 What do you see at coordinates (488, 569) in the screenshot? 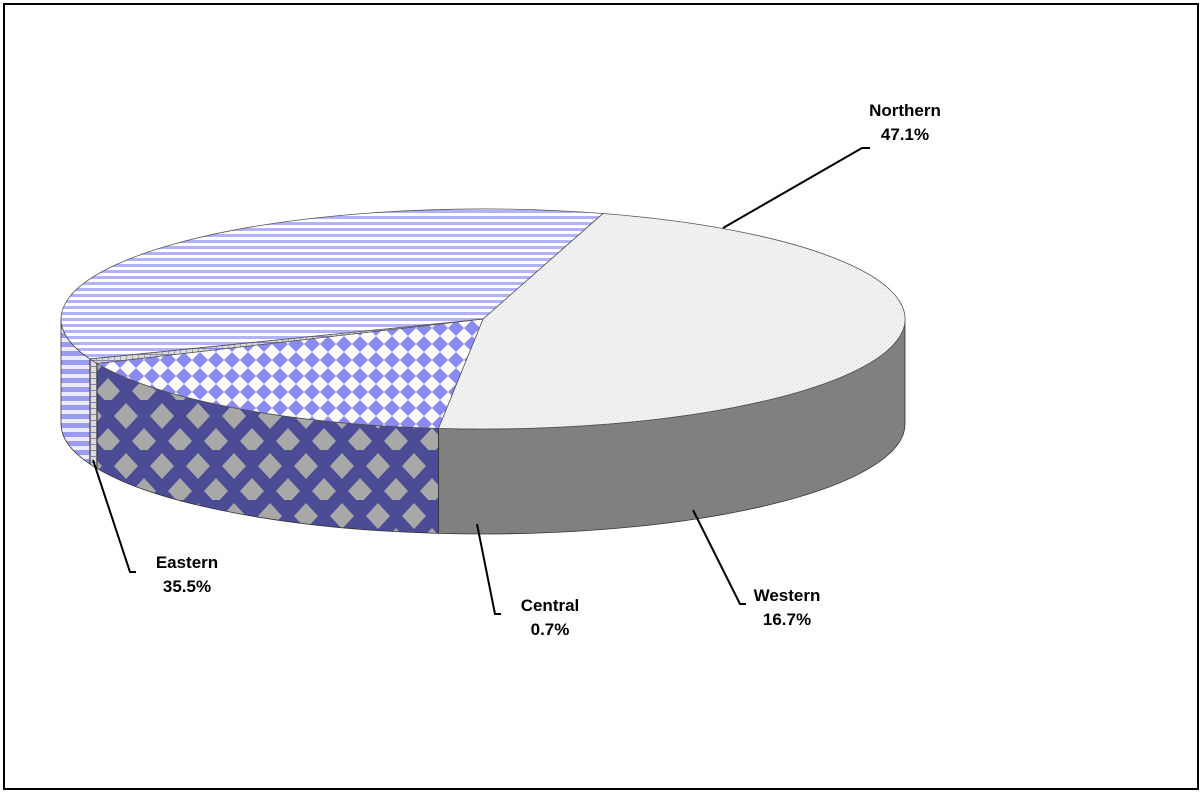
I see `leader-line-central` at bounding box center [488, 569].